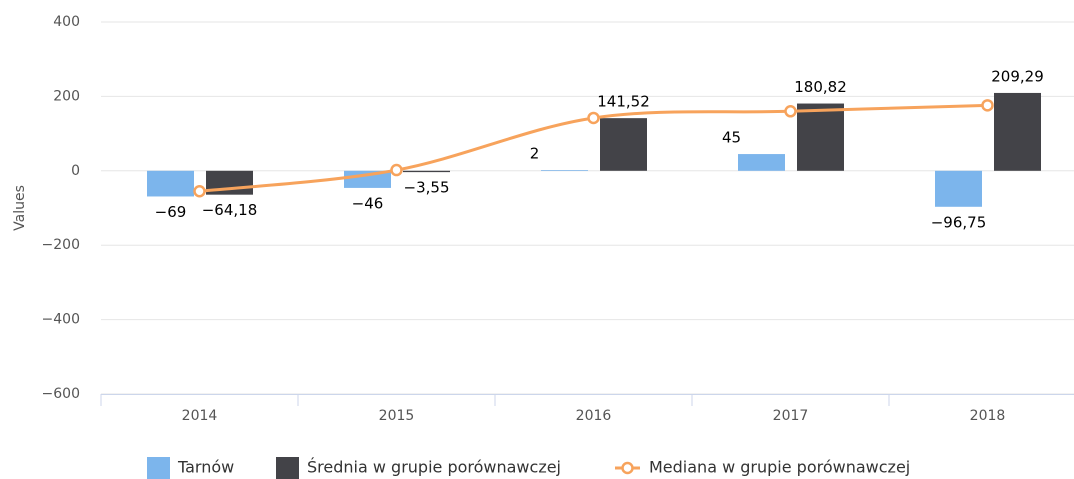 The width and height of the screenshot is (1074, 479). Describe the element at coordinates (791, 416) in the screenshot. I see `x-tick-label: 2017` at that location.